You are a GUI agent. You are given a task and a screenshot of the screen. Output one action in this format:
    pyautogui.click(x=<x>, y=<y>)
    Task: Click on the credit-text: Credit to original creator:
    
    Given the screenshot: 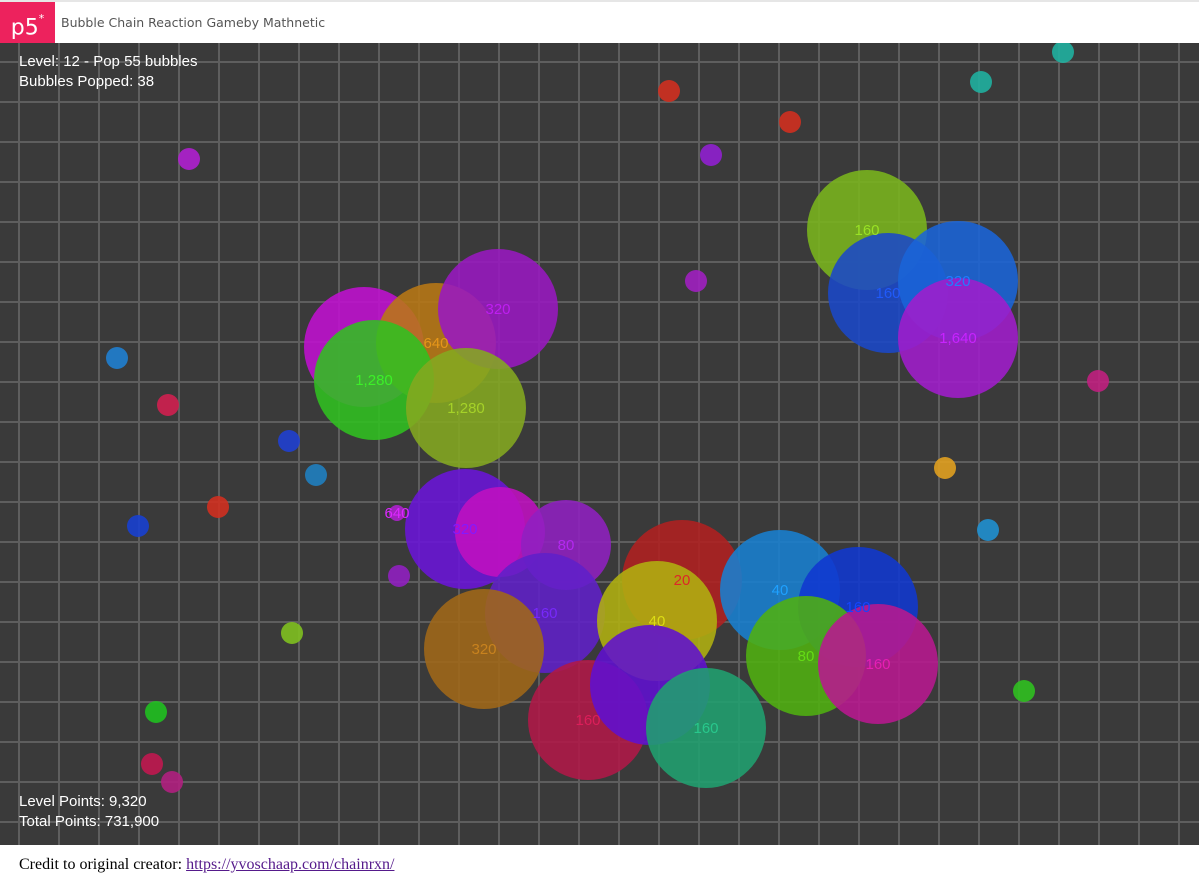 What is the action you would take?
    pyautogui.click(x=103, y=864)
    